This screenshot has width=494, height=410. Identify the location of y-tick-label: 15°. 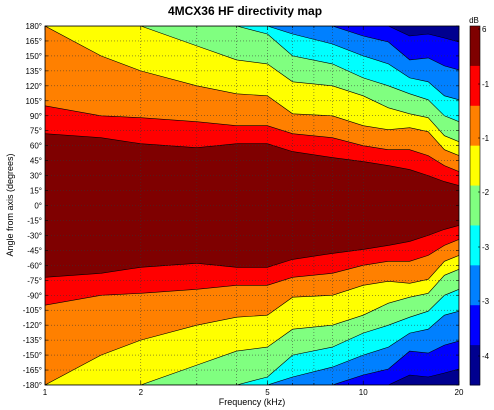
(36, 191).